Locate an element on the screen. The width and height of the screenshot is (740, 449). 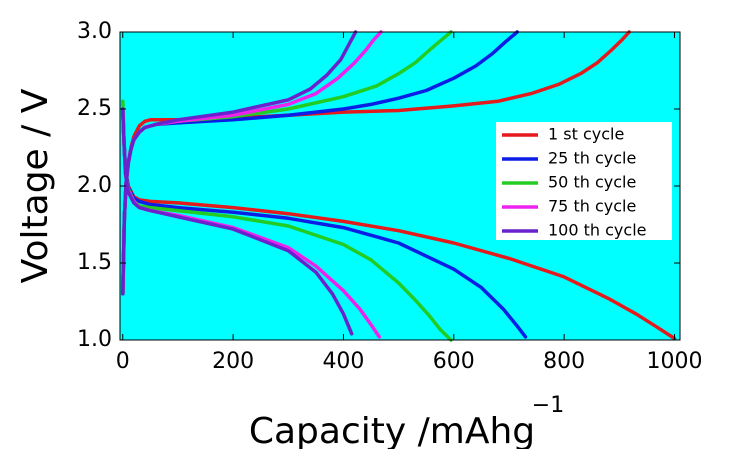
y-tick-label: 1.0 is located at coordinates (94, 339).